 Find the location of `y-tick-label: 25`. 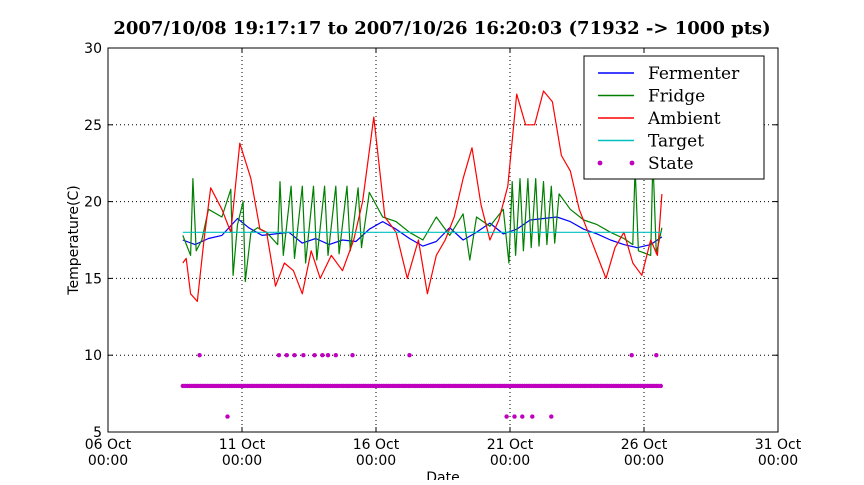

y-tick-label: 25 is located at coordinates (93, 126).